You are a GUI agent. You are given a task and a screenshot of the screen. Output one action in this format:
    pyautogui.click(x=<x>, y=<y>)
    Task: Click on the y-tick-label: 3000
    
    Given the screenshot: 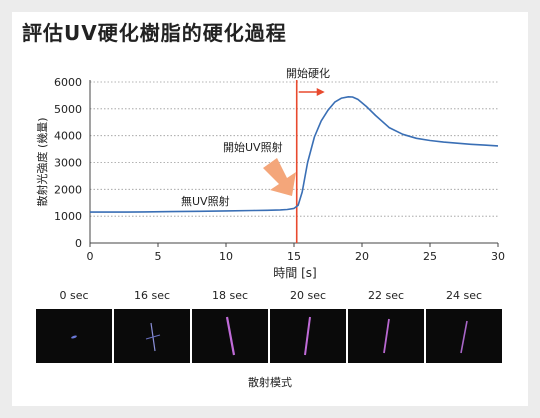 What is the action you would take?
    pyautogui.click(x=68, y=163)
    